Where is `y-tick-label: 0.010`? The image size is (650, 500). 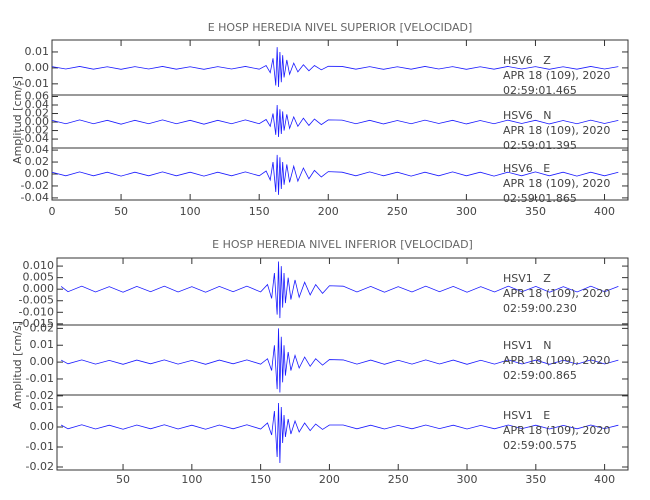 y-tick-label: 0.010 is located at coordinates (39, 265).